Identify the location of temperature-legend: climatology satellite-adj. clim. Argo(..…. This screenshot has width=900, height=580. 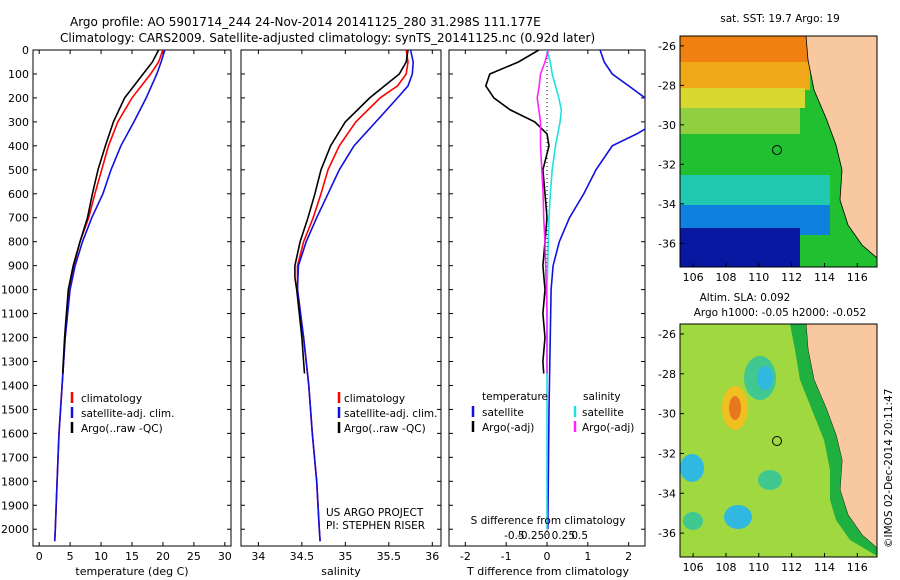
(122, 413).